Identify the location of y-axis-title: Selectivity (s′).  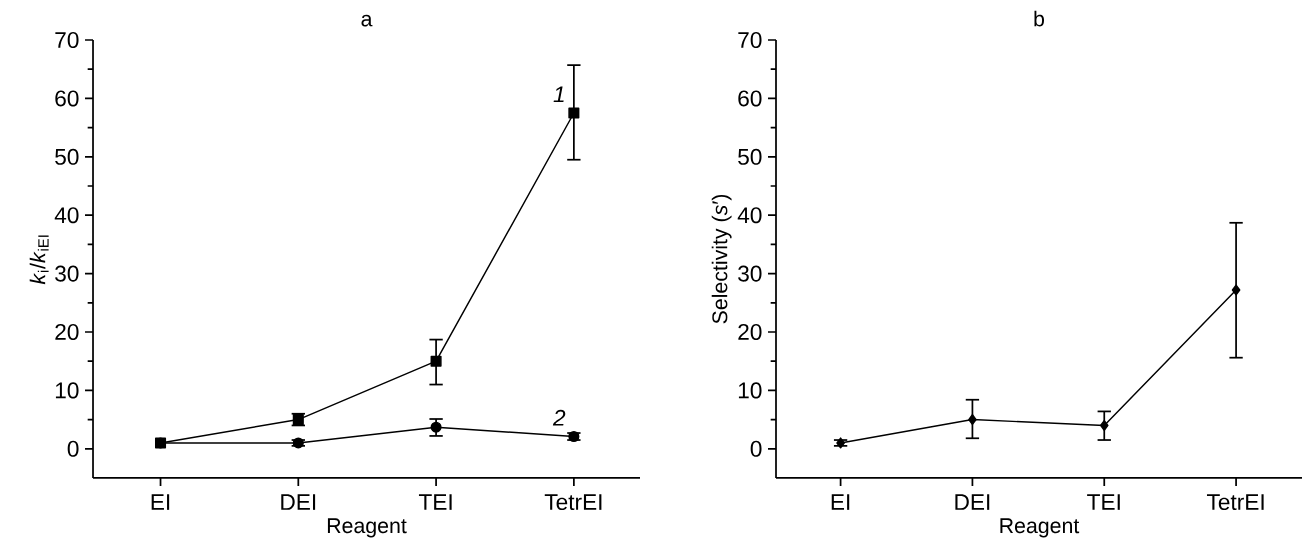
(721, 259).